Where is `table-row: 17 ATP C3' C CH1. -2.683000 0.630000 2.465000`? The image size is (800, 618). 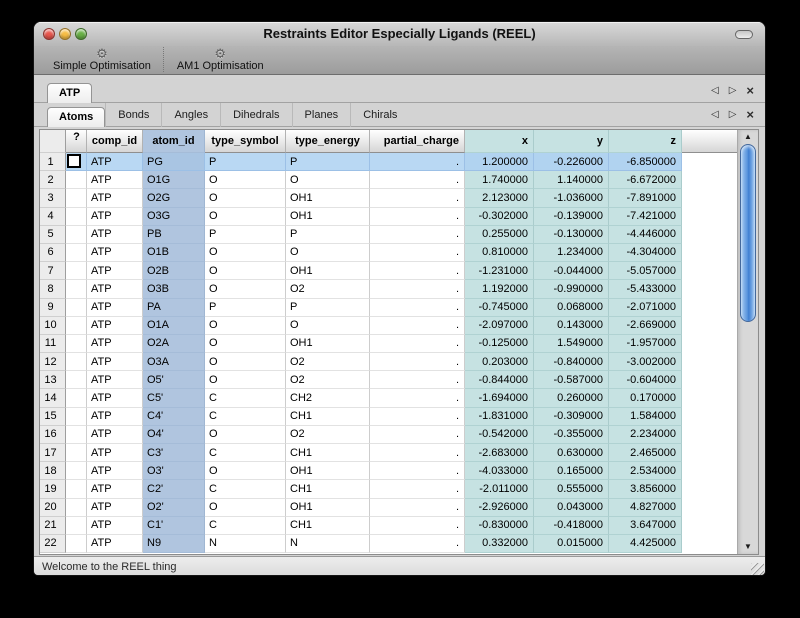 table-row: 17 ATP C3' C CH1. -2.683000 0.630000 2.465000 is located at coordinates (388, 453).